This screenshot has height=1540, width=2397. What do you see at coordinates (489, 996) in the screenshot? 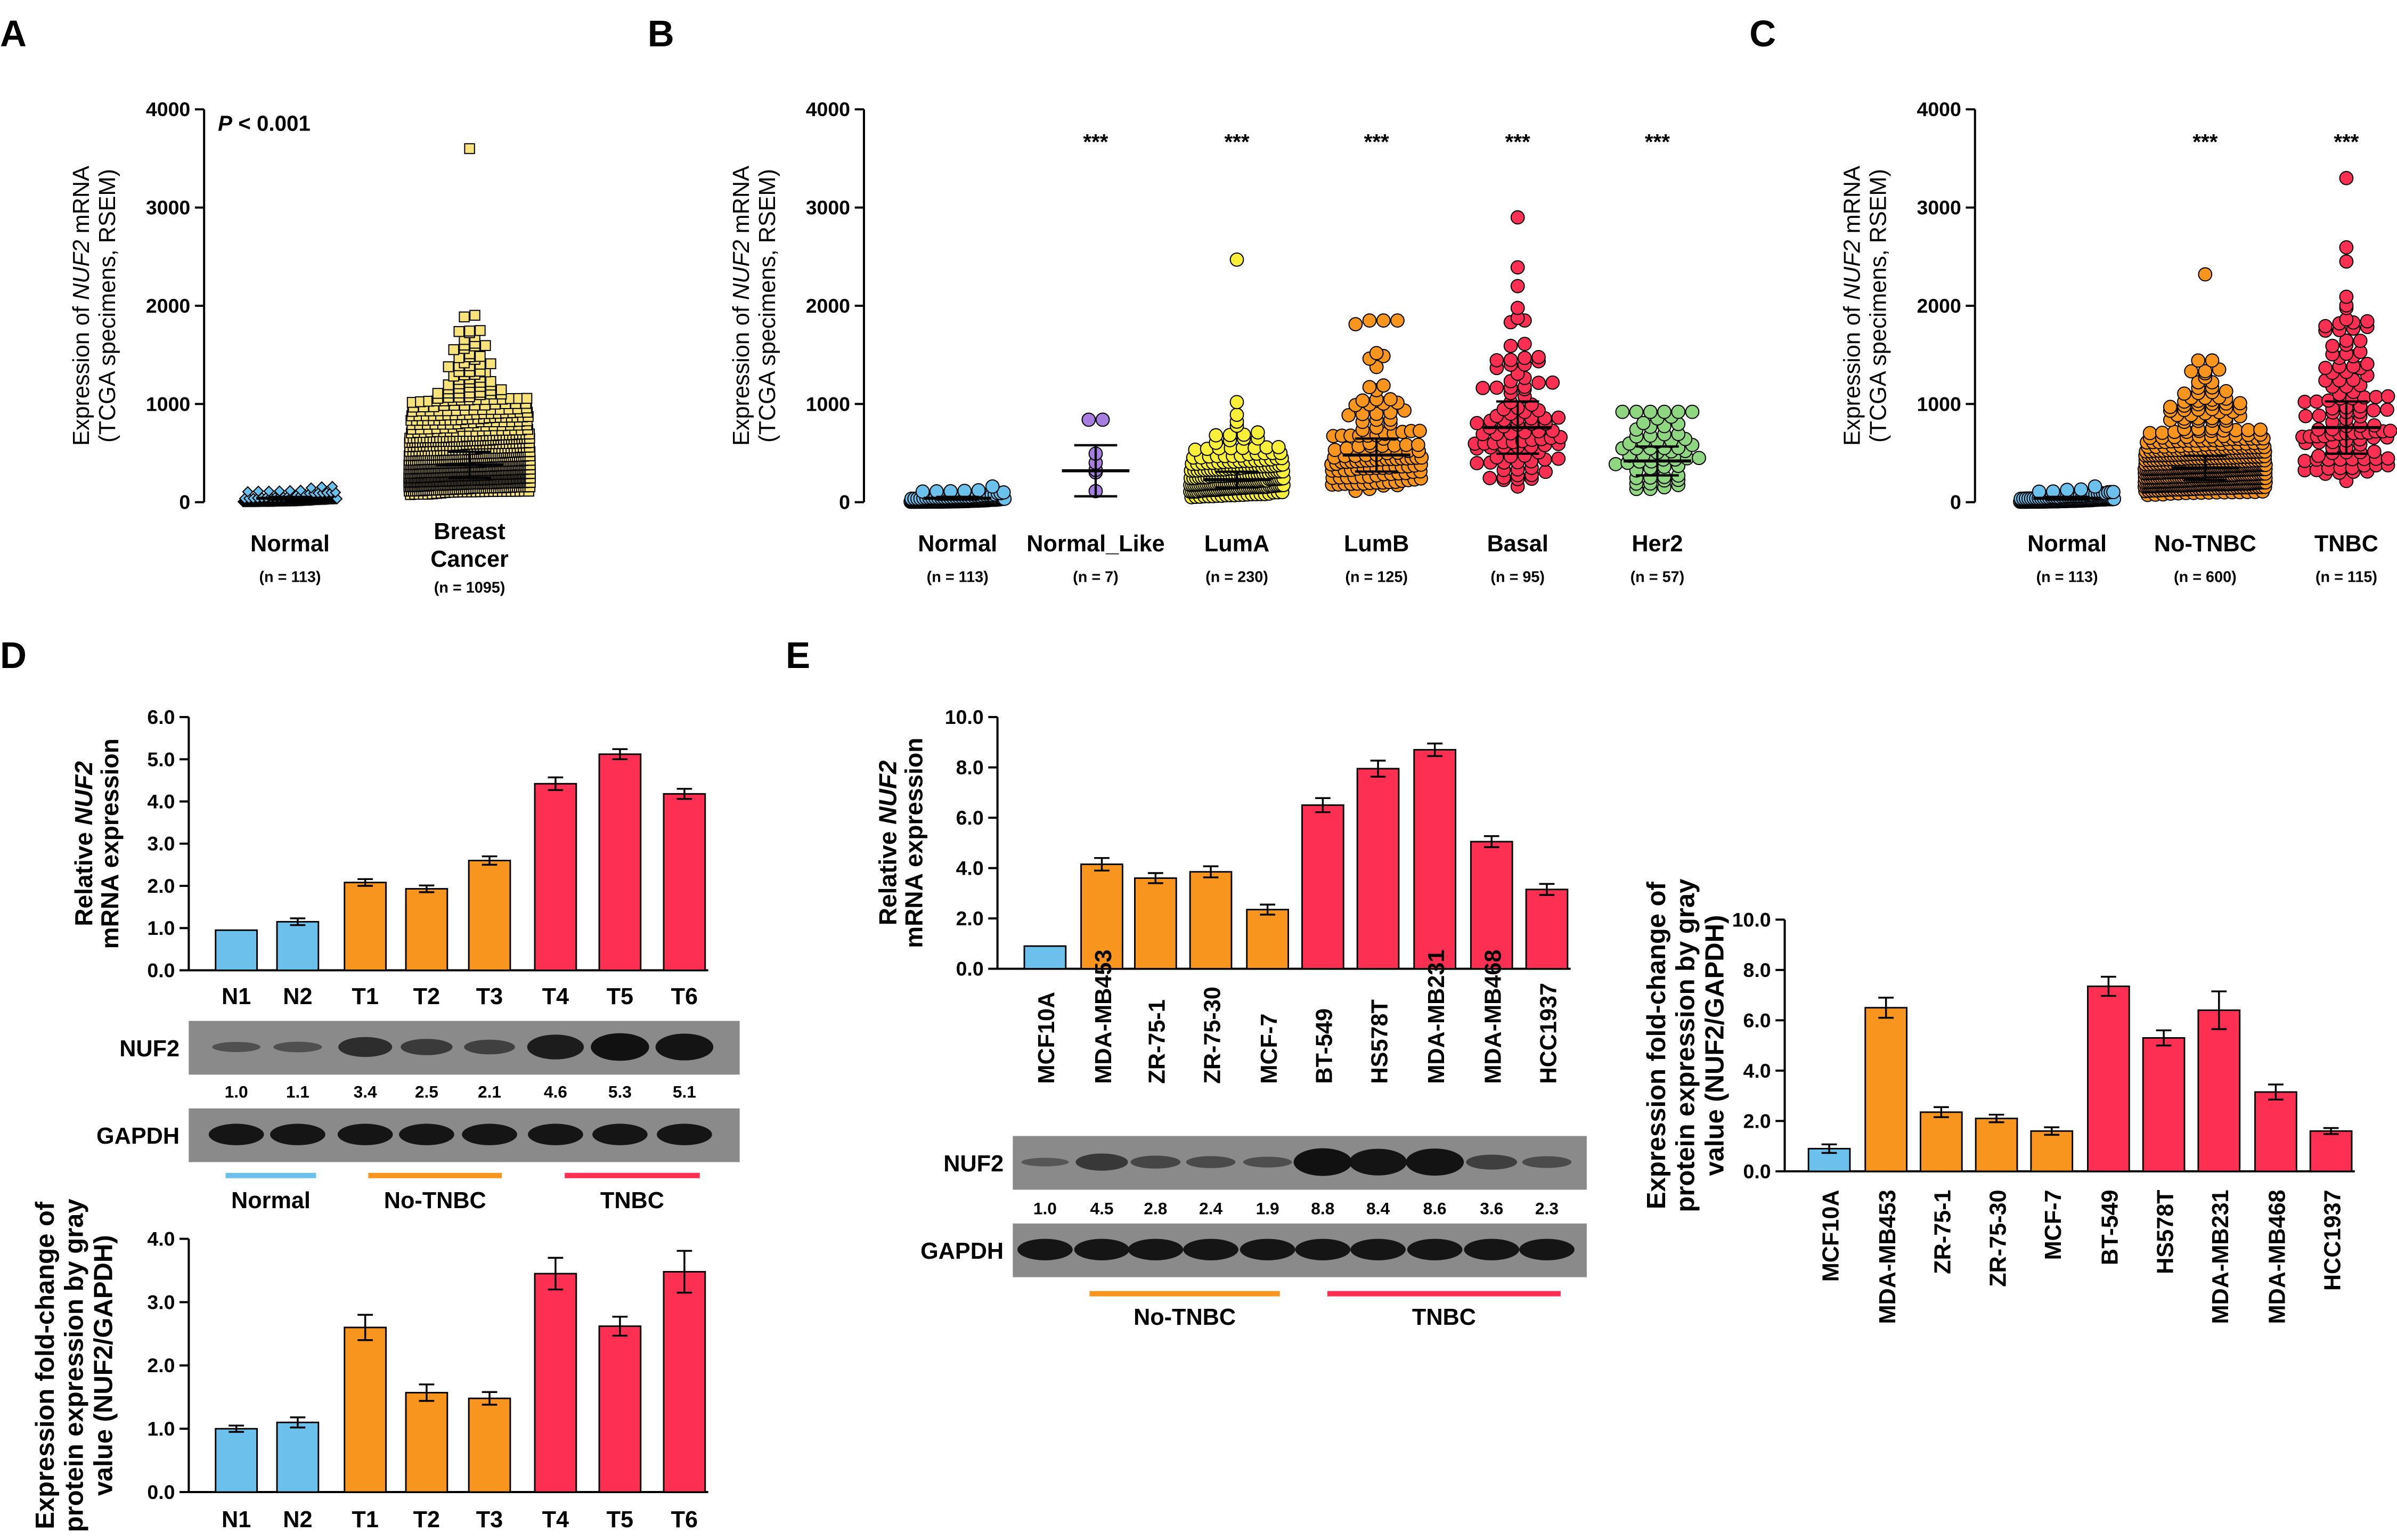
I see `x-category-label: T3` at bounding box center [489, 996].